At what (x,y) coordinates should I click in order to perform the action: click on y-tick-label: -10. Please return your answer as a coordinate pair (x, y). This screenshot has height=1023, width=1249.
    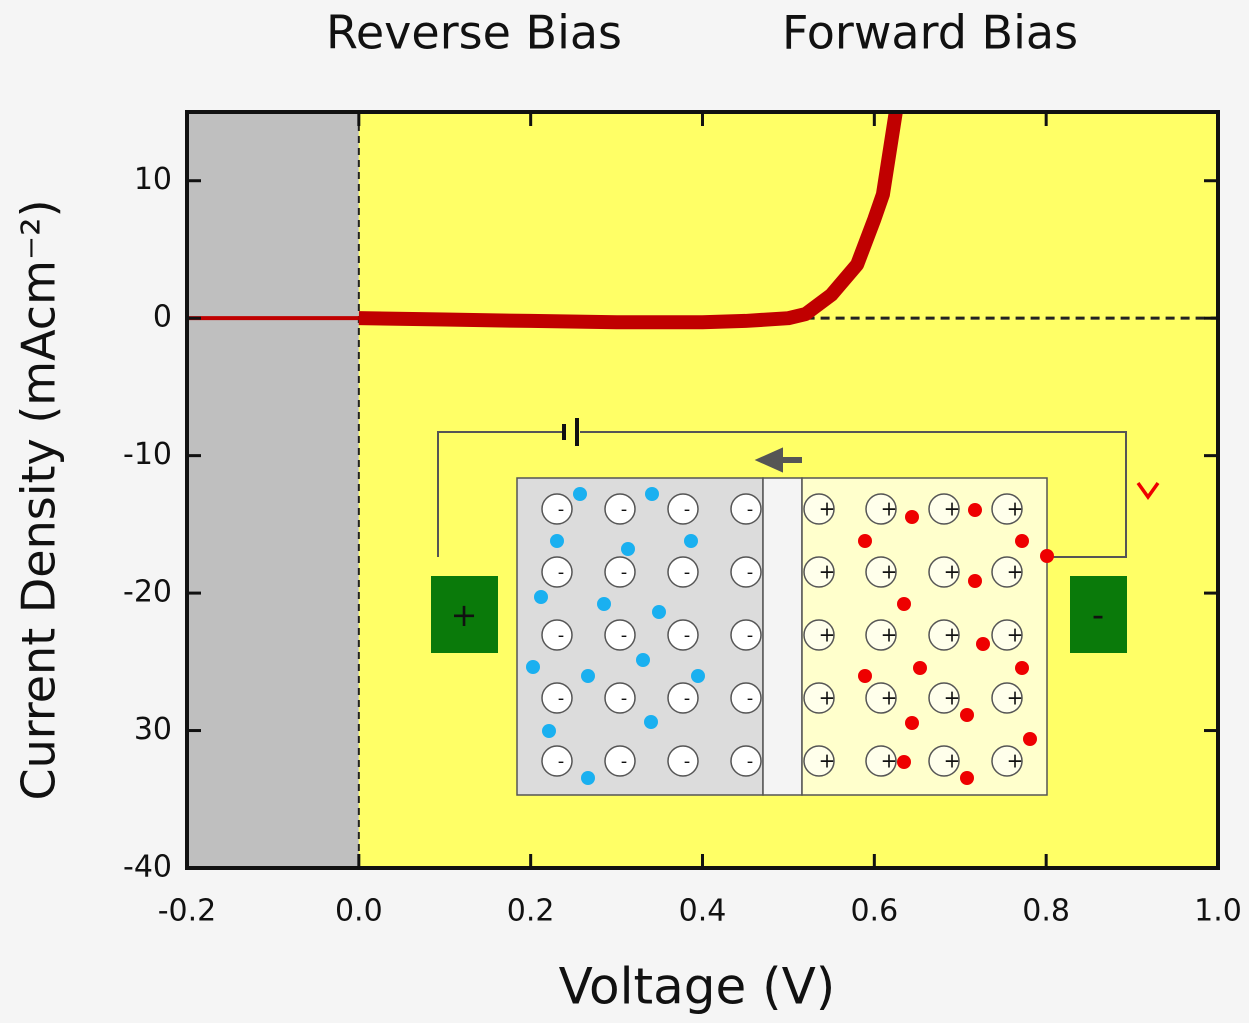
    Looking at the image, I should click on (147, 454).